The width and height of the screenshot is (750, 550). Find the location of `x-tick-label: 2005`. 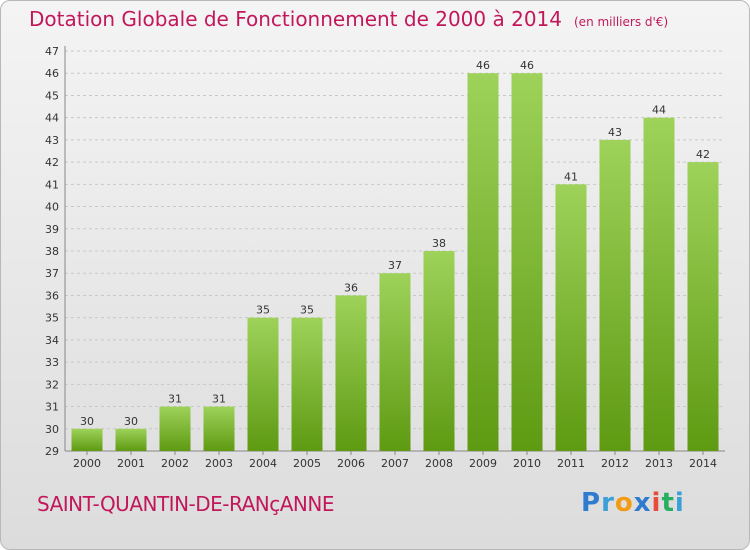

x-tick-label: 2005 is located at coordinates (307, 463).